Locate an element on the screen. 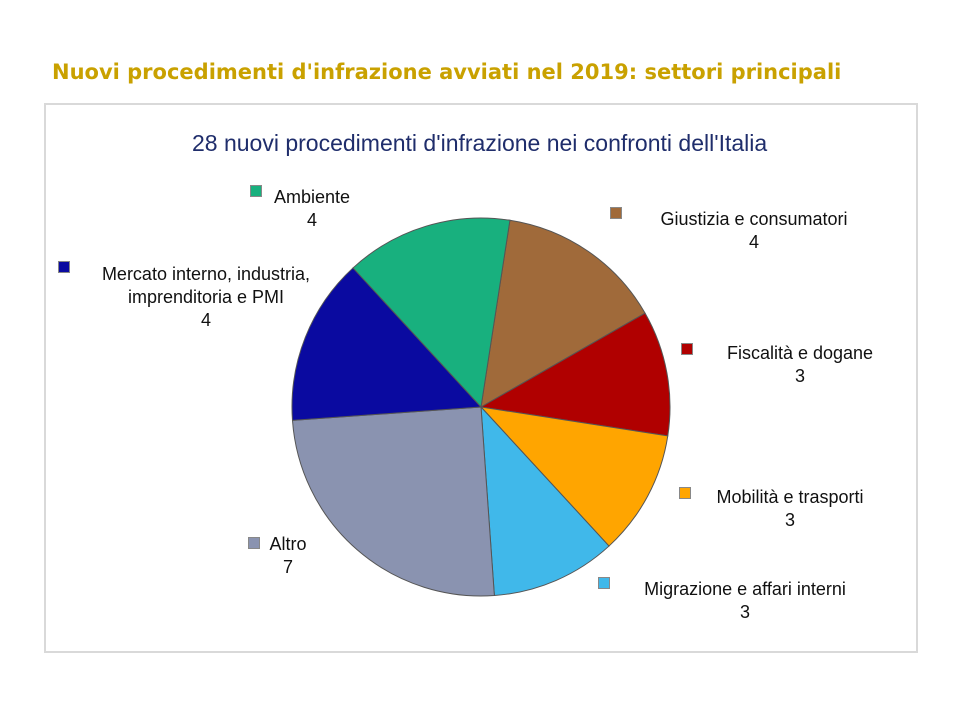 The image size is (960, 720). slice-label: Ambiente 4 is located at coordinates (312, 209).